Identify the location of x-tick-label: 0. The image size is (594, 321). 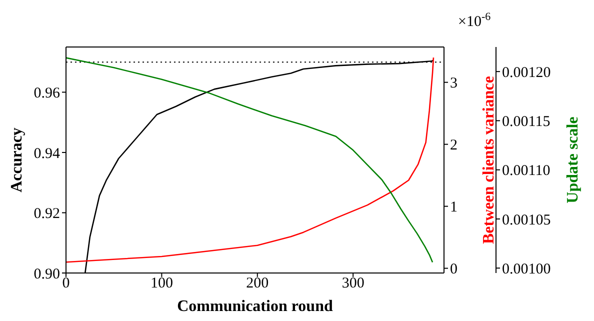
(66, 284).